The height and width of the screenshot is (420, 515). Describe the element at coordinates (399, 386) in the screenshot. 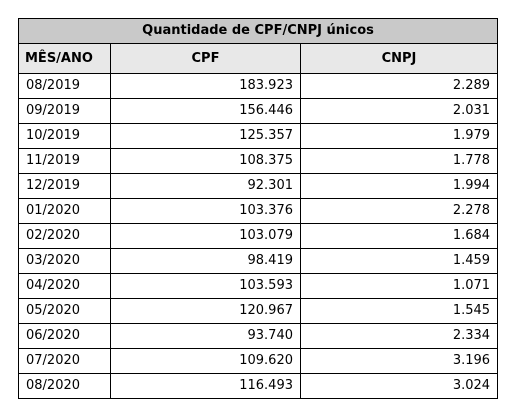

I see `cnpj-cell: 3.024` at that location.